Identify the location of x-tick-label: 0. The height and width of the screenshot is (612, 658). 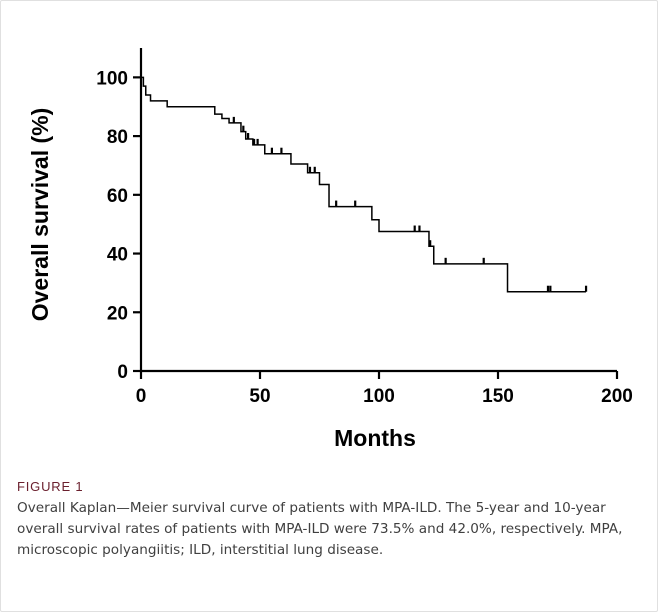
(141, 396).